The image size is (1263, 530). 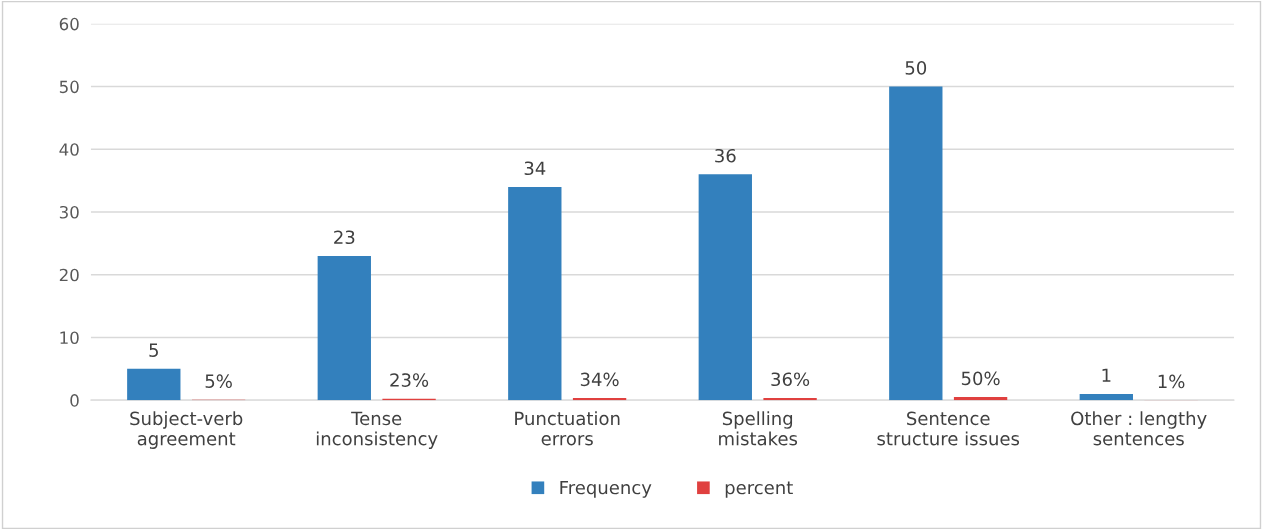 What do you see at coordinates (153, 350) in the screenshot?
I see `data-label: 5` at bounding box center [153, 350].